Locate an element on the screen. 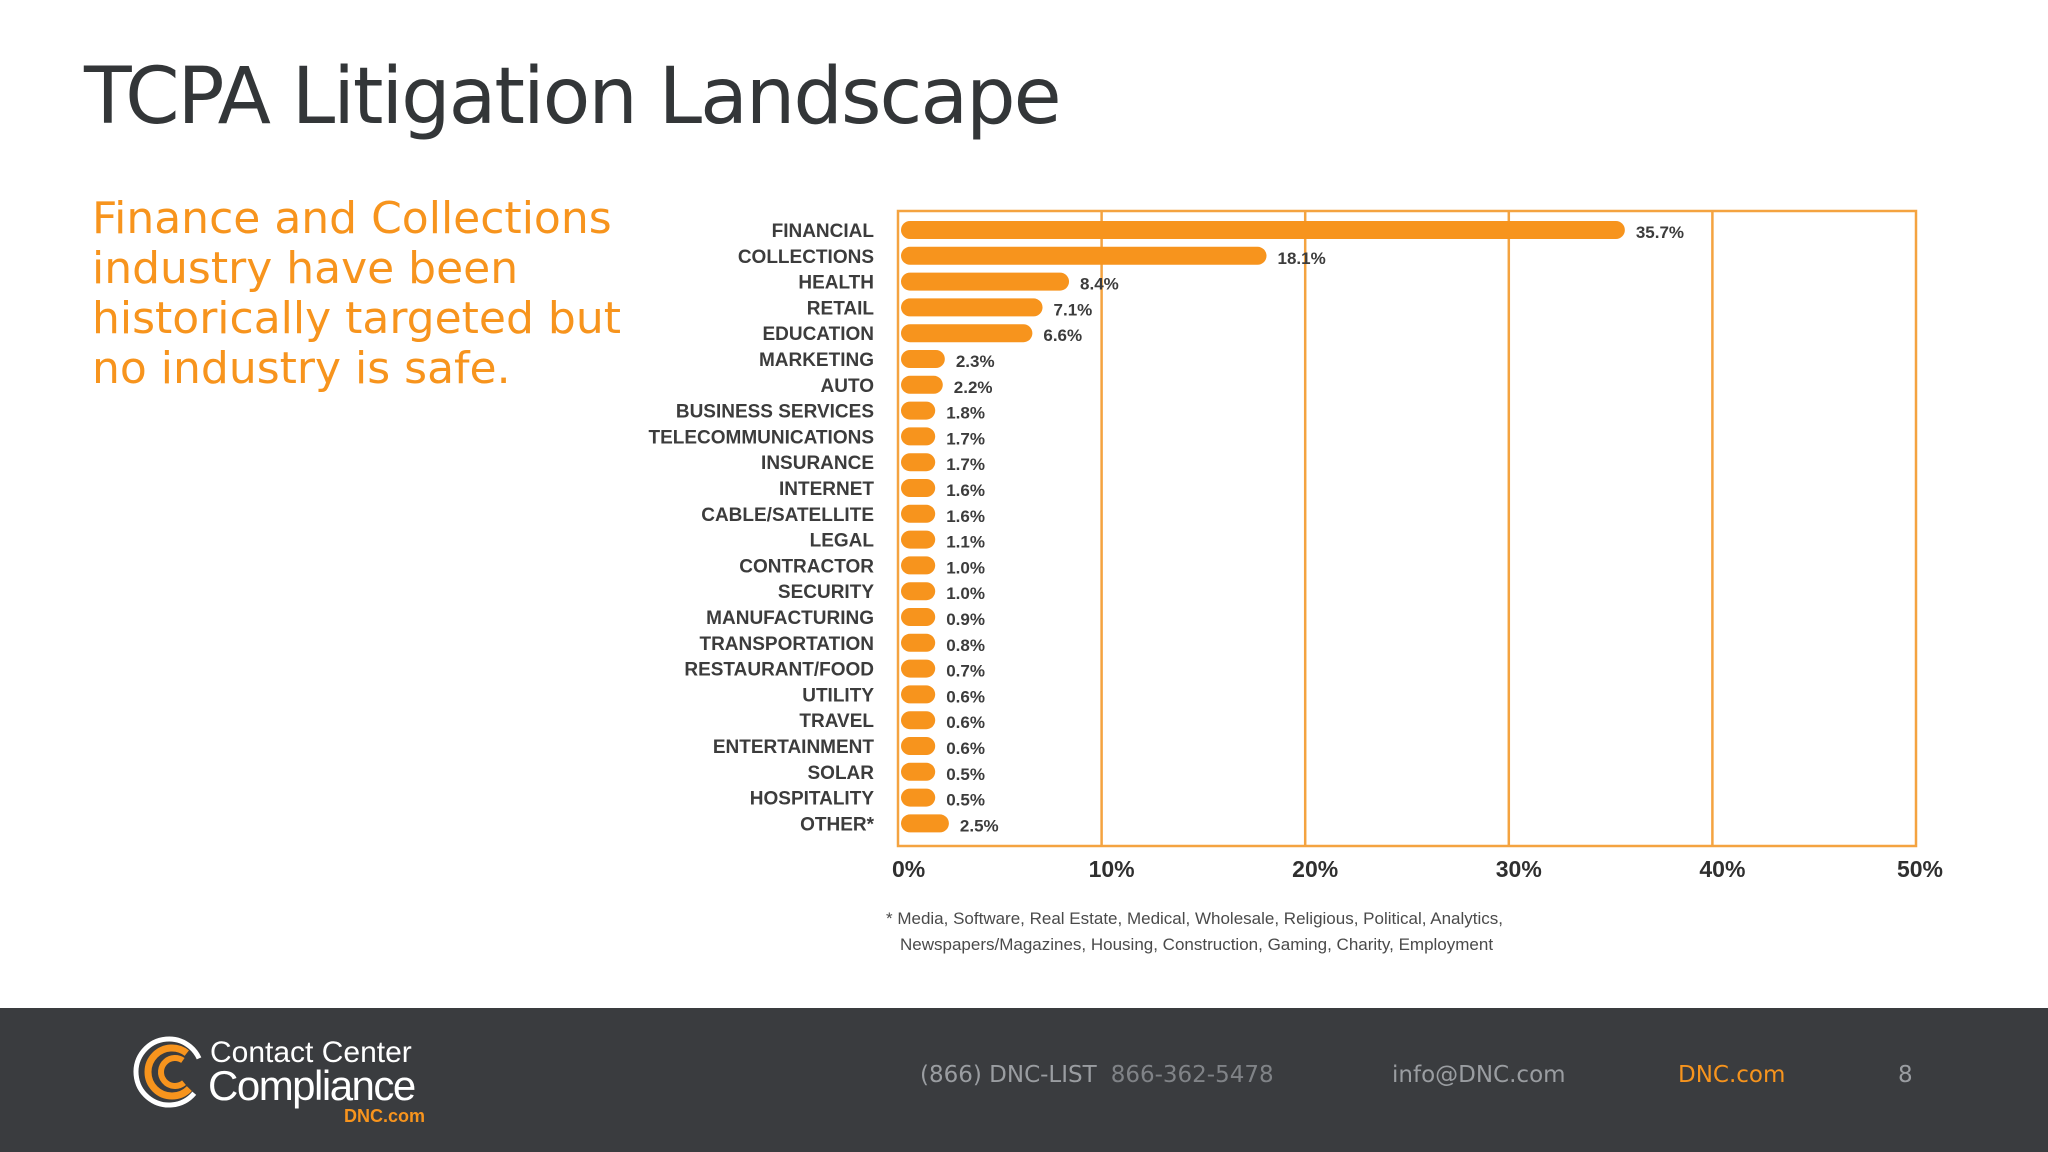 The width and height of the screenshot is (2048, 1152). category-label: AUTO is located at coordinates (847, 386).